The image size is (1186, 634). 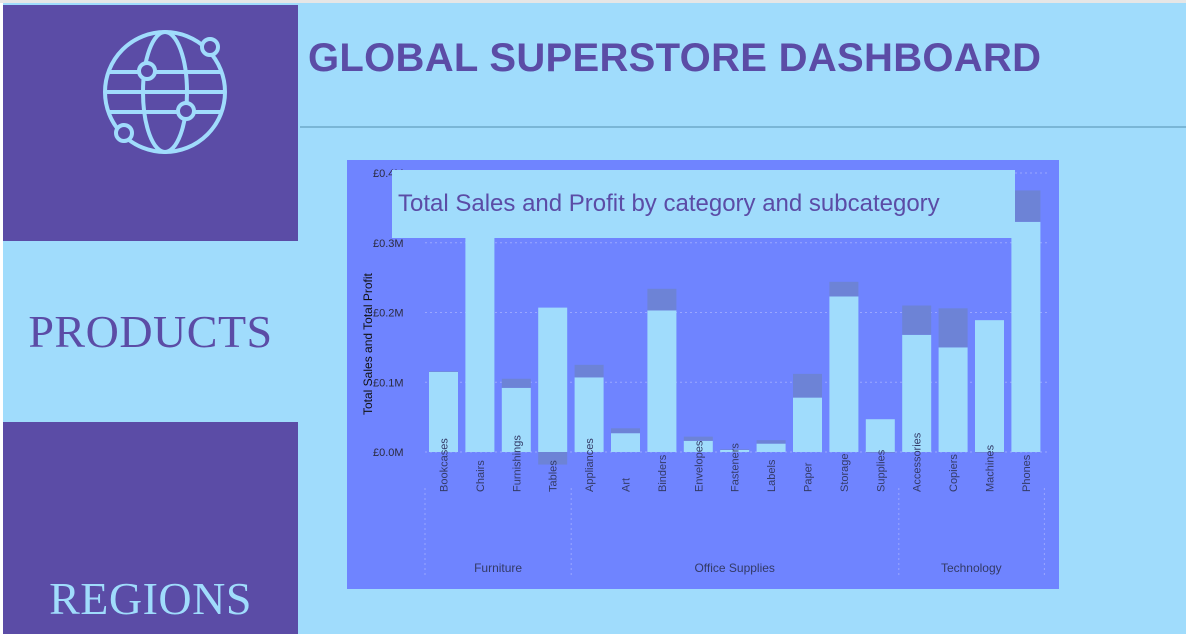 I want to click on x-tick-label: Bookcases, so click(x=445, y=465).